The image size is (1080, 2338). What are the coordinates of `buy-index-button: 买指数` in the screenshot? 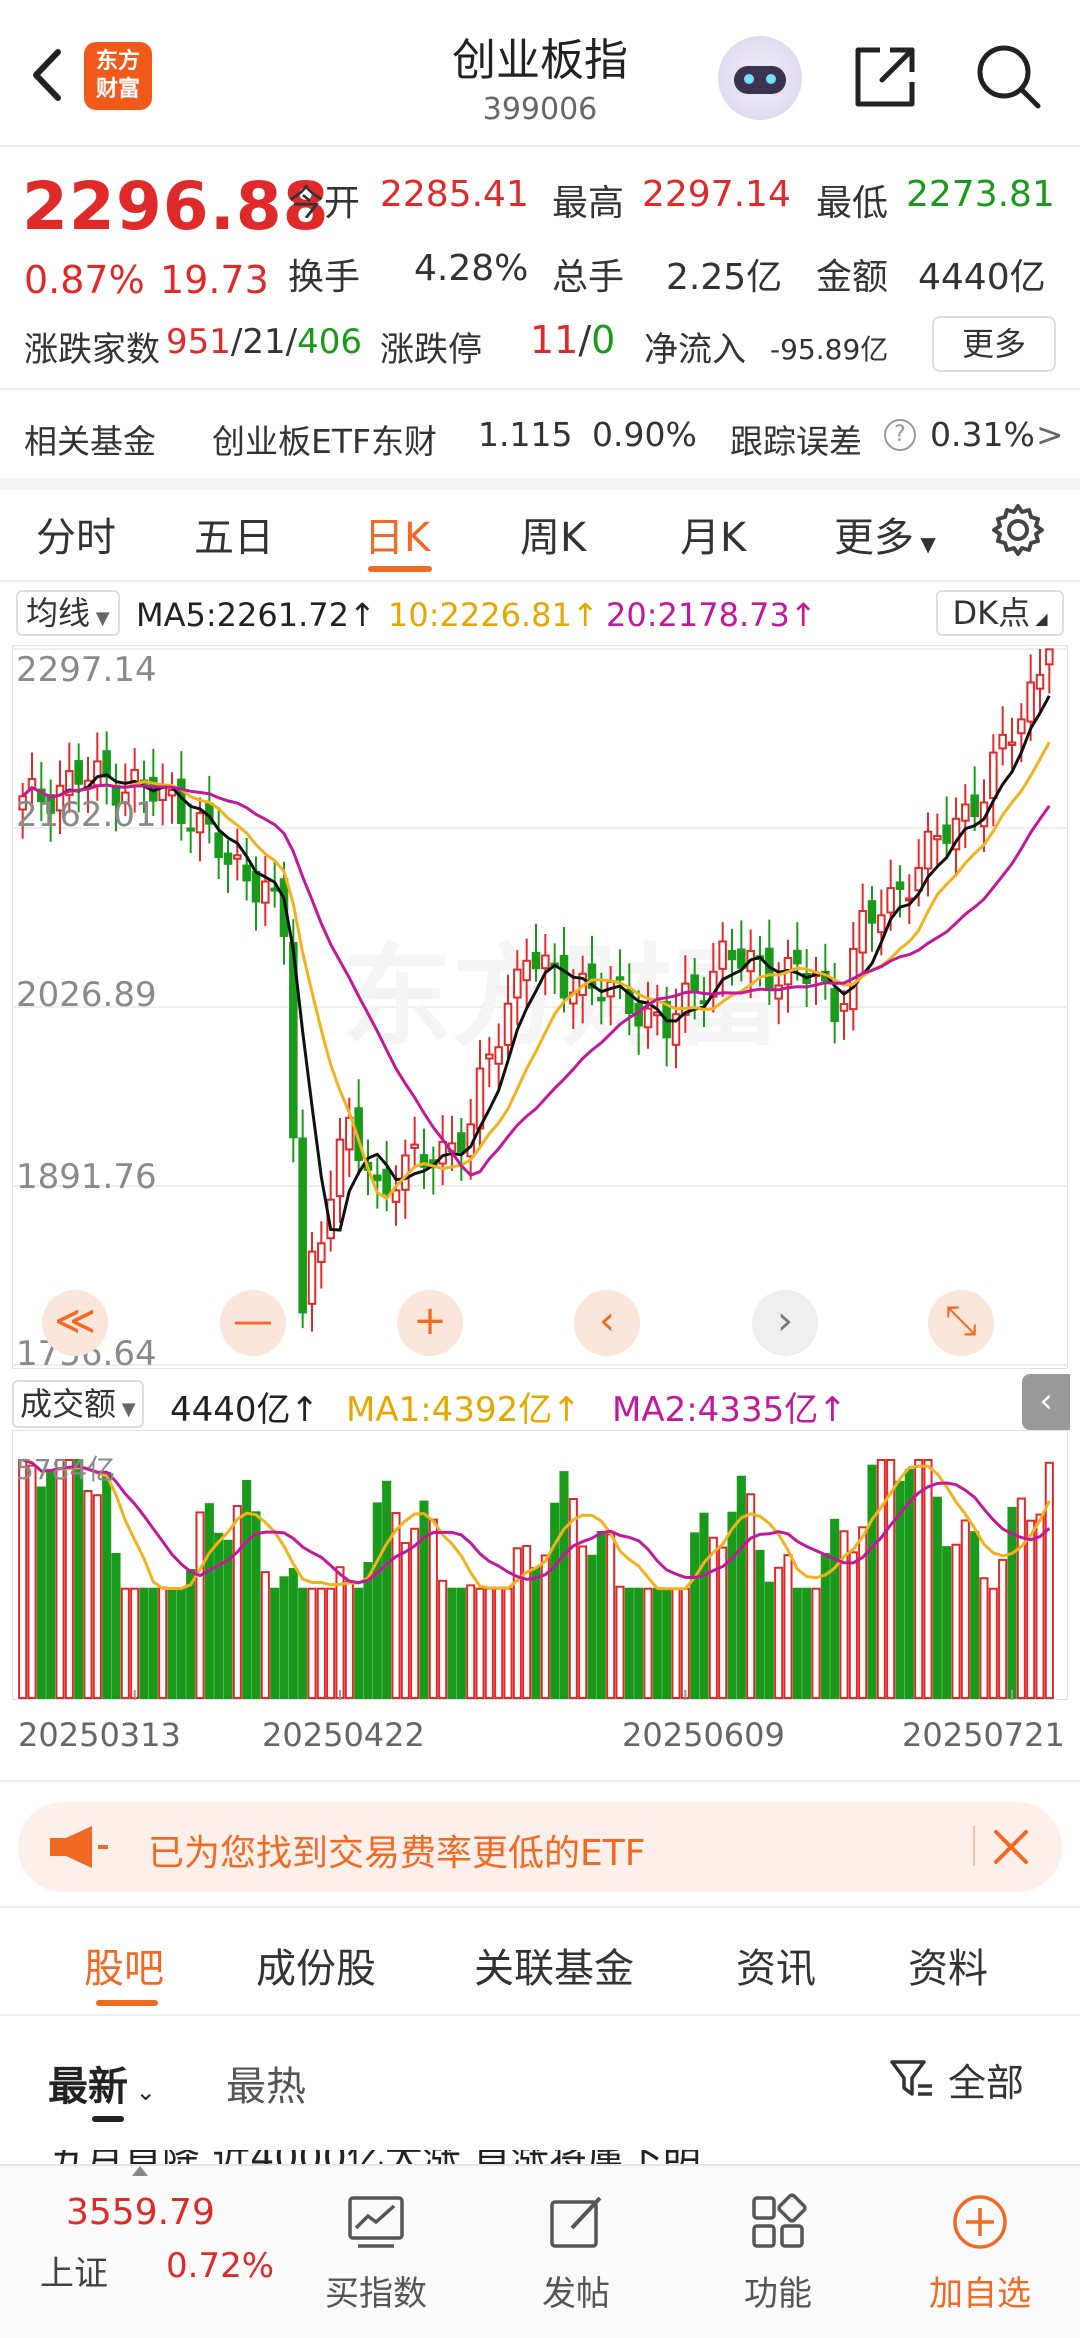 It's located at (376, 2252).